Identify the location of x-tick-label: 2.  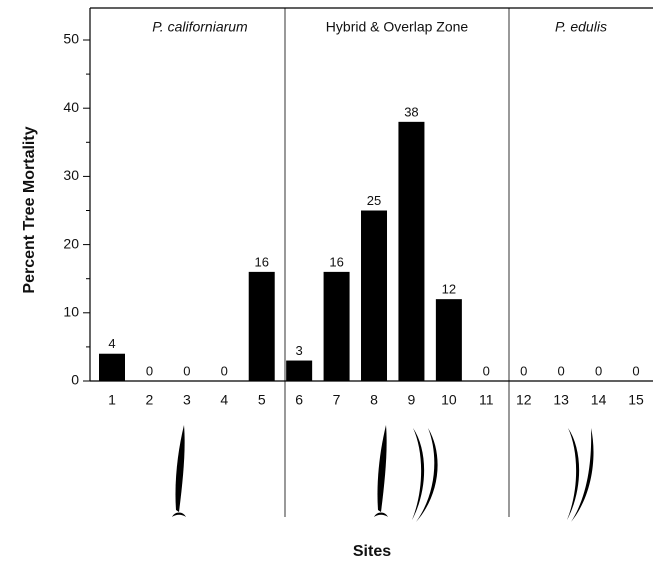
(150, 400).